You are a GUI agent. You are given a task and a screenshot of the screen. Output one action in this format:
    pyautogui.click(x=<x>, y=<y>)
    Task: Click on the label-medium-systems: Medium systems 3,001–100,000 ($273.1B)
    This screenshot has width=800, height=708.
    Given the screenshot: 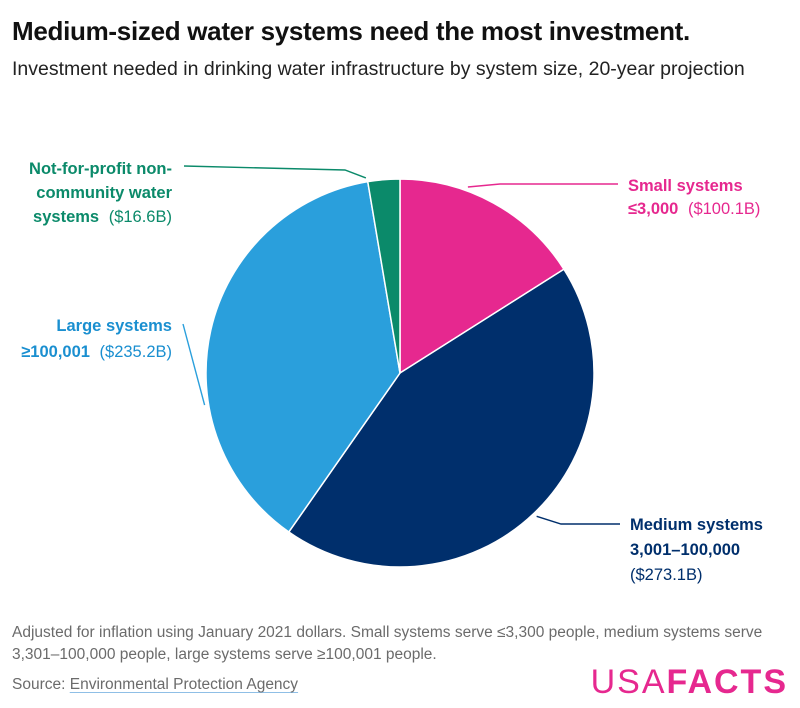 What is the action you would take?
    pyautogui.click(x=699, y=550)
    